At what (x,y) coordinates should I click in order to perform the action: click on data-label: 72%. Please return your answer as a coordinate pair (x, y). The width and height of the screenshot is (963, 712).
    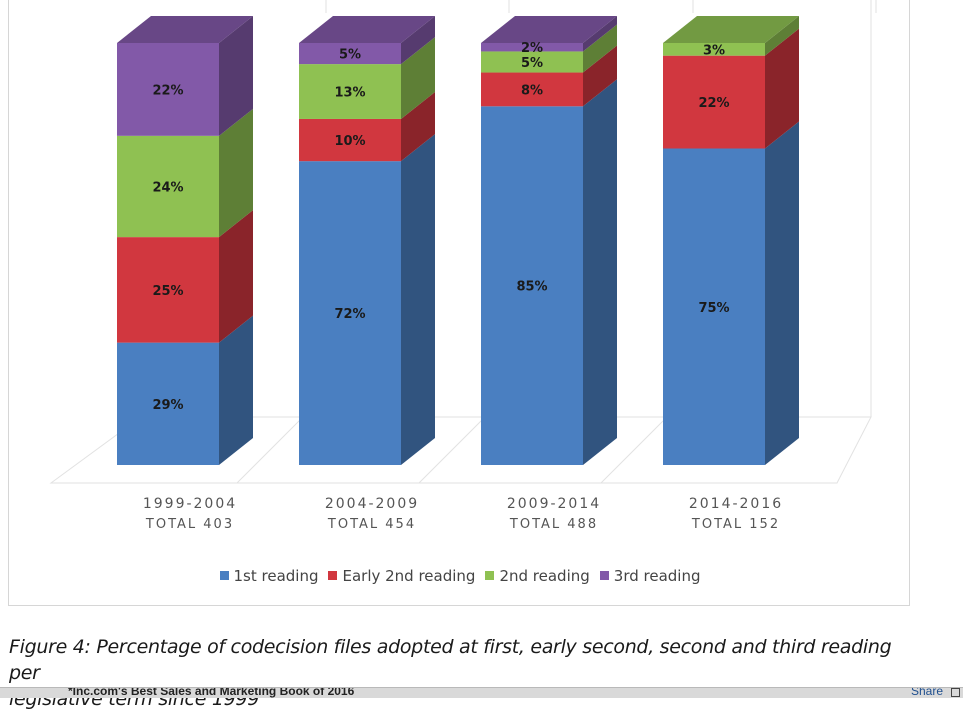
    Looking at the image, I should click on (349, 314).